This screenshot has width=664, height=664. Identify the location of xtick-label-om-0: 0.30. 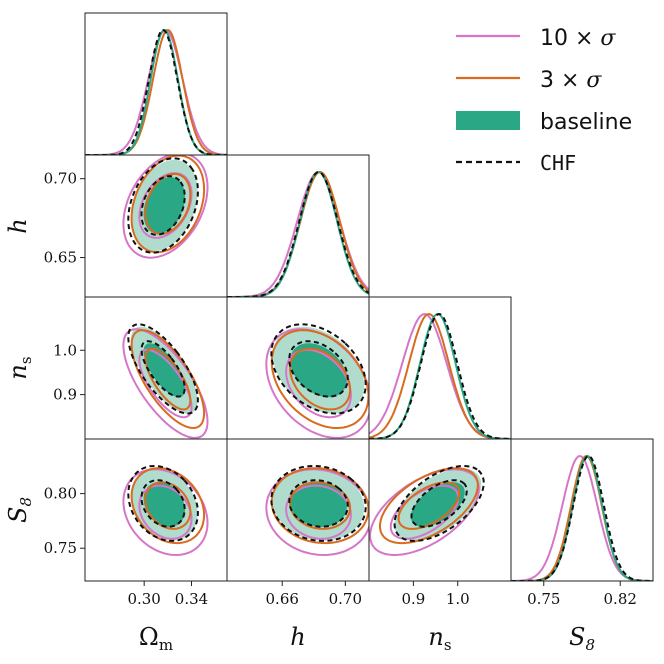
(143, 599).